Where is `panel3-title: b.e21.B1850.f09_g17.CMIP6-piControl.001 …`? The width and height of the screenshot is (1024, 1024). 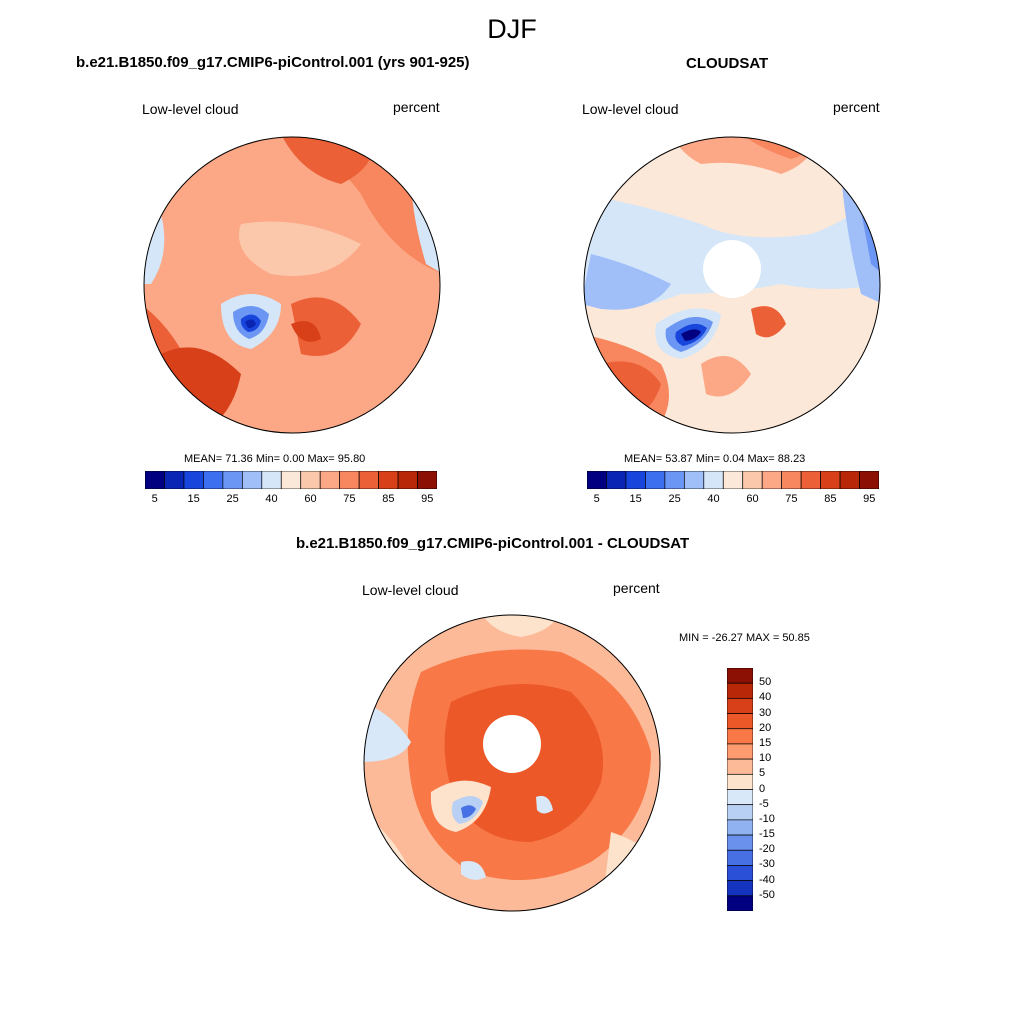
panel3-title: b.e21.B1850.f09_g17.CMIP6-piControl.001 … is located at coordinates (493, 543).